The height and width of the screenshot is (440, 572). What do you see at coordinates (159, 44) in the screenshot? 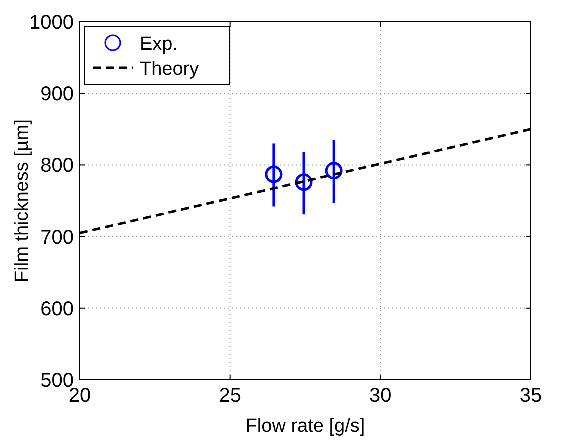
I see `legend-label: Exp.` at bounding box center [159, 44].